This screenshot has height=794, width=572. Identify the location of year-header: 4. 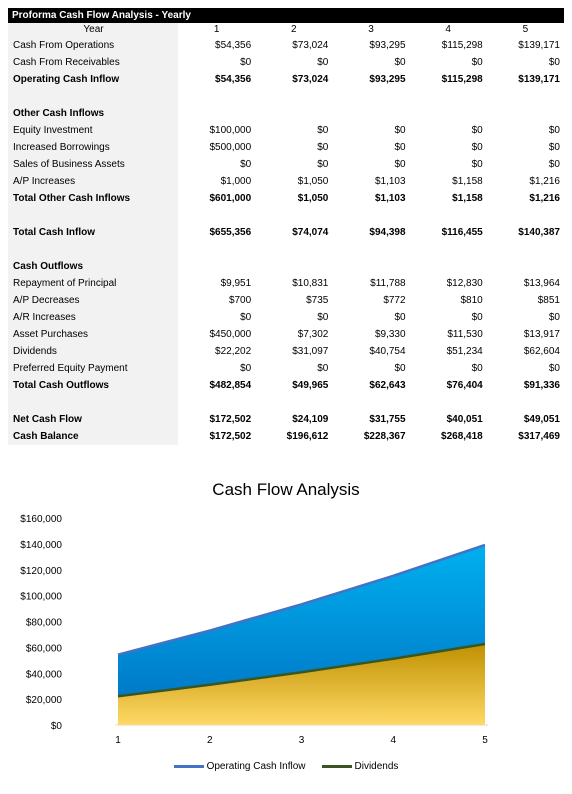
(448, 29).